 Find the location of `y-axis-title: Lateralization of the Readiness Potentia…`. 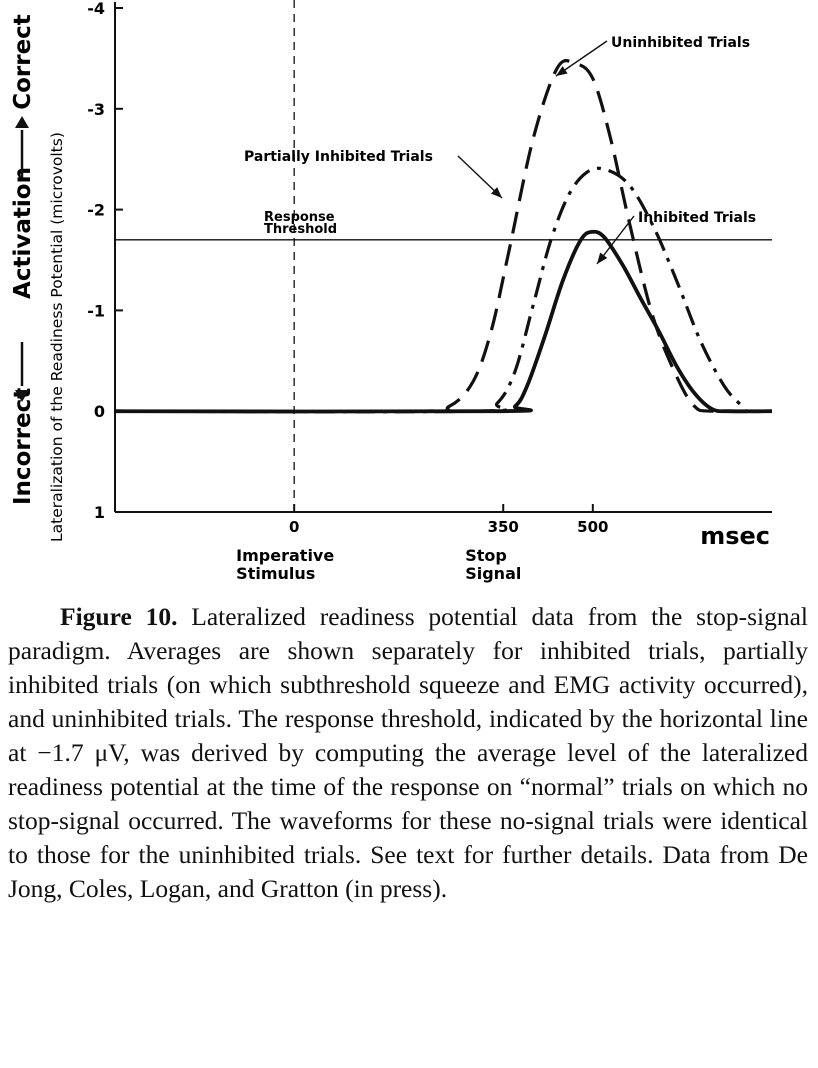

y-axis-title: Lateralization of the Readiness Potentia… is located at coordinates (57, 337).